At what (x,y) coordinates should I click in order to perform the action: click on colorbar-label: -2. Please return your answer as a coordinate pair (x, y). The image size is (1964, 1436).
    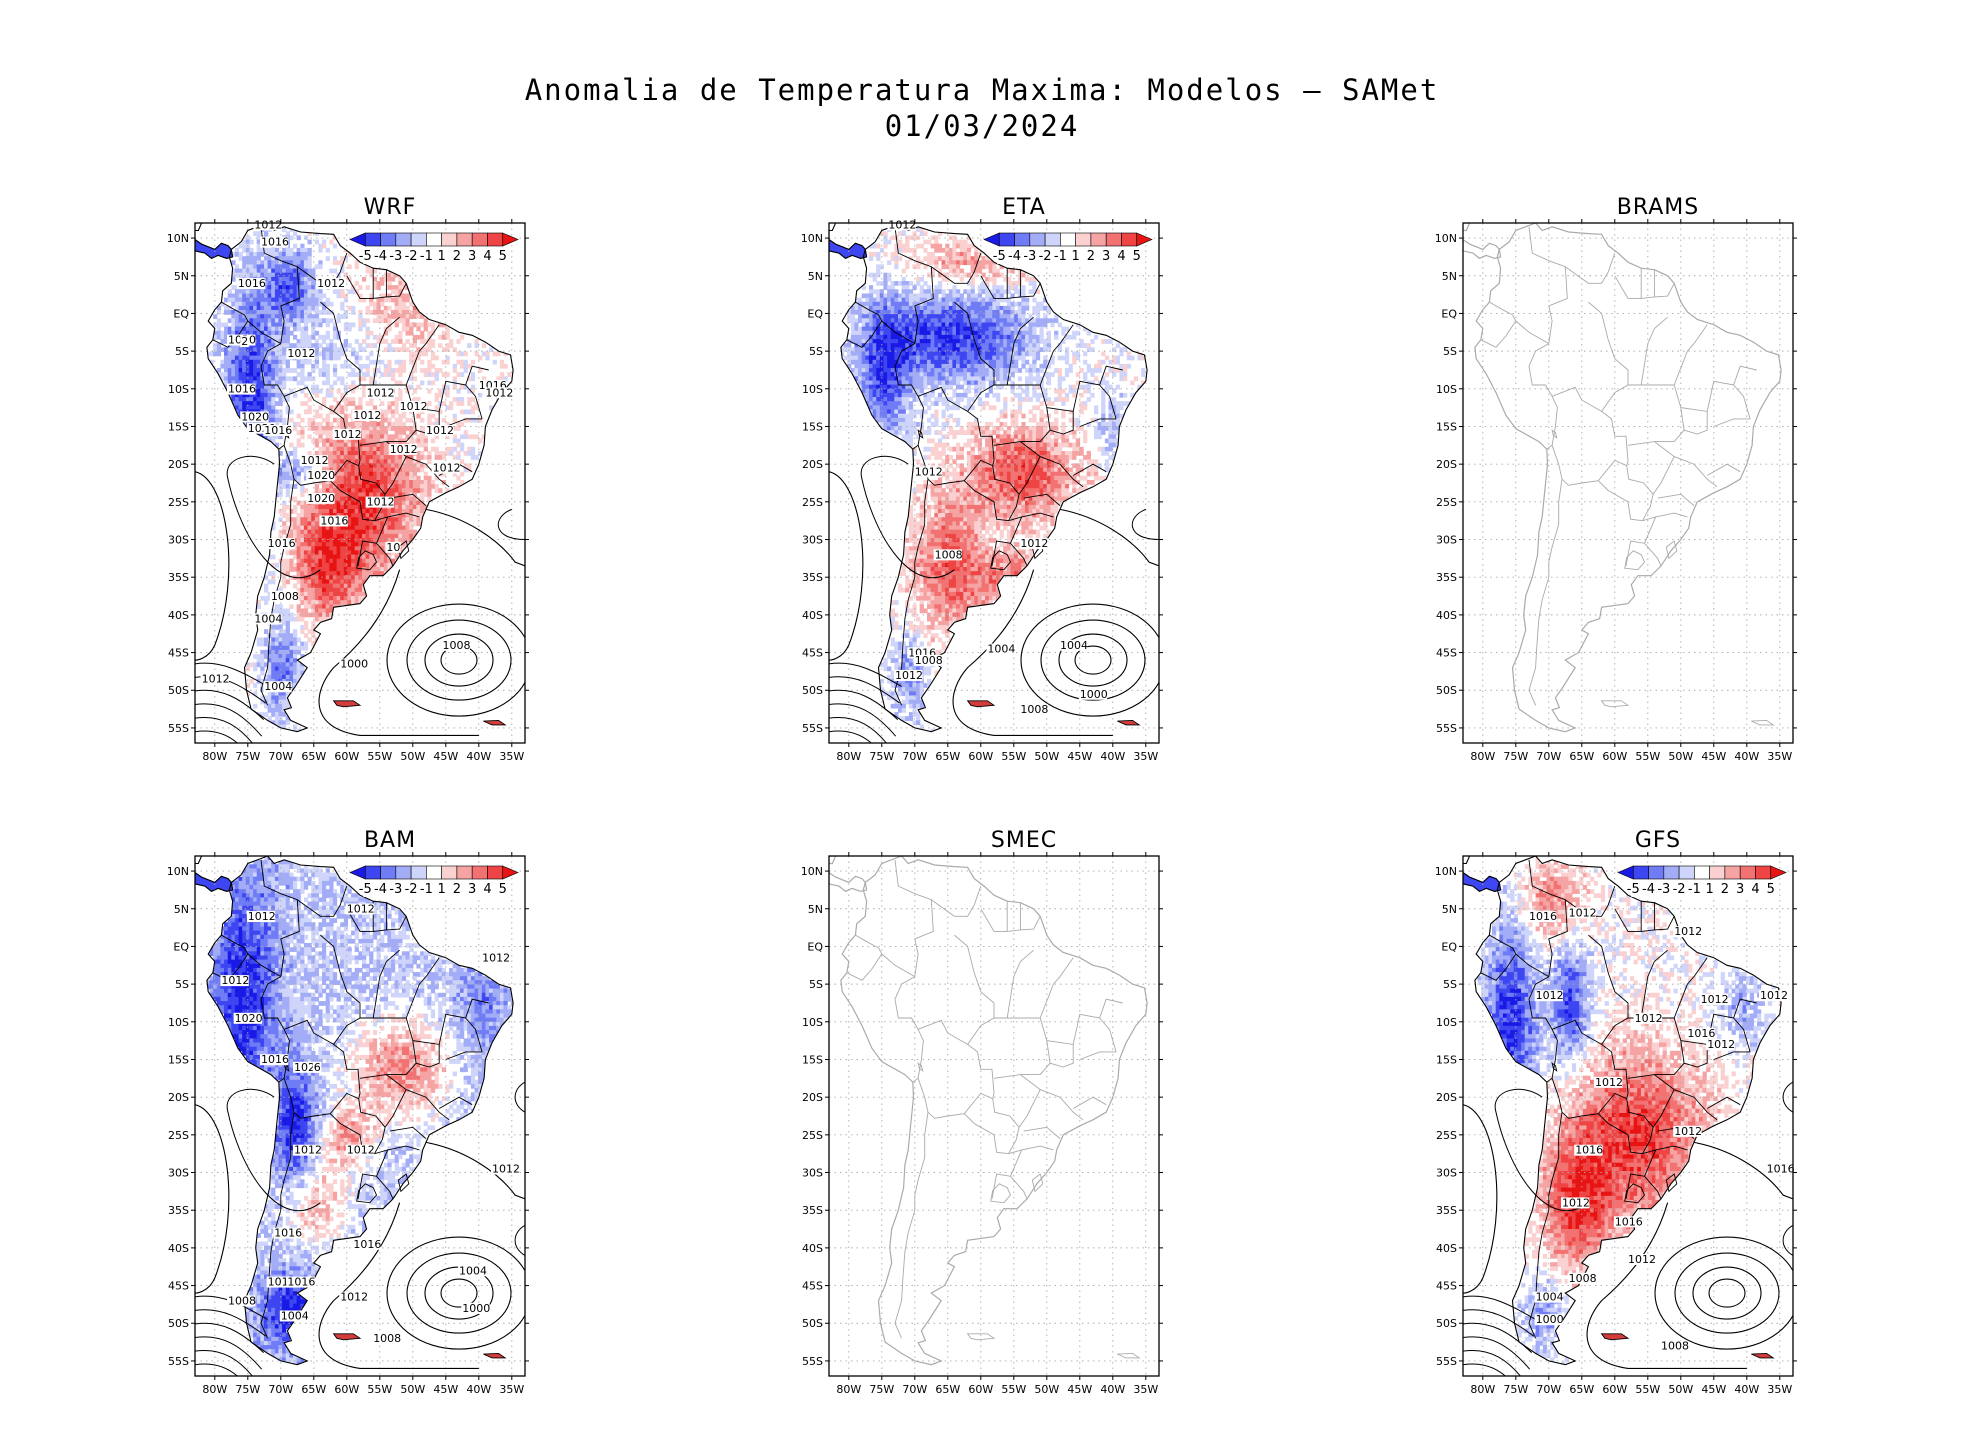
    Looking at the image, I should click on (1679, 889).